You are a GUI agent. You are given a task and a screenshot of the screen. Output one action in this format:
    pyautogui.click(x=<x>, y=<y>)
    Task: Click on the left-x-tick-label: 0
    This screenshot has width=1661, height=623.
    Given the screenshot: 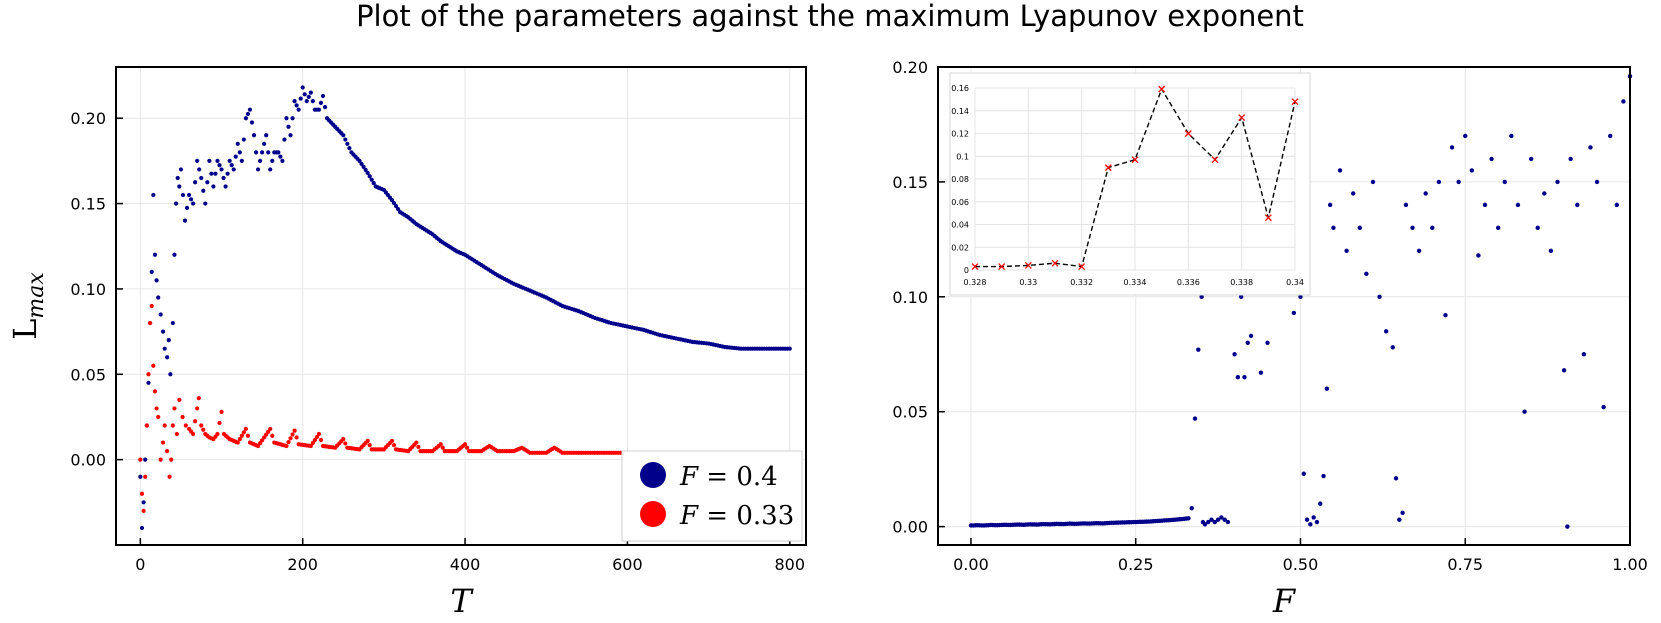 What is the action you would take?
    pyautogui.click(x=140, y=564)
    